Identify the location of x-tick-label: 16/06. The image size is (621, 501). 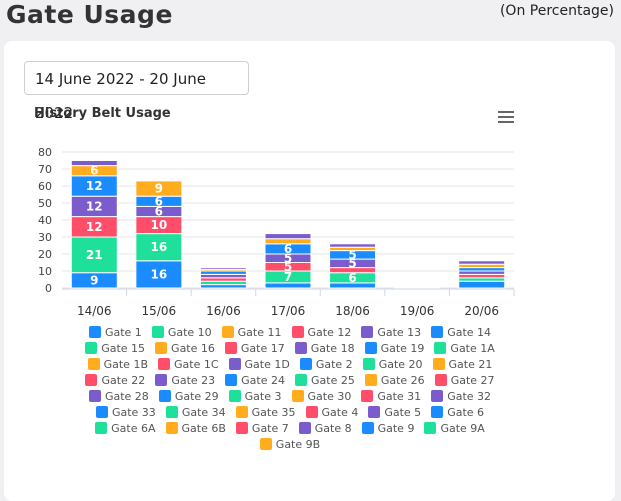
(223, 311).